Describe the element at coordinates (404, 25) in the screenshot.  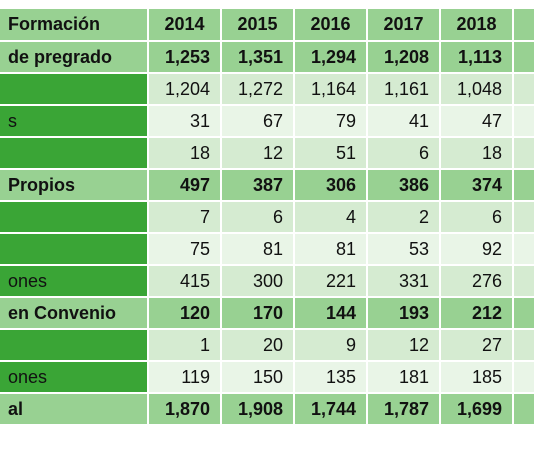
I see `header-year-2017: 2017` at that location.